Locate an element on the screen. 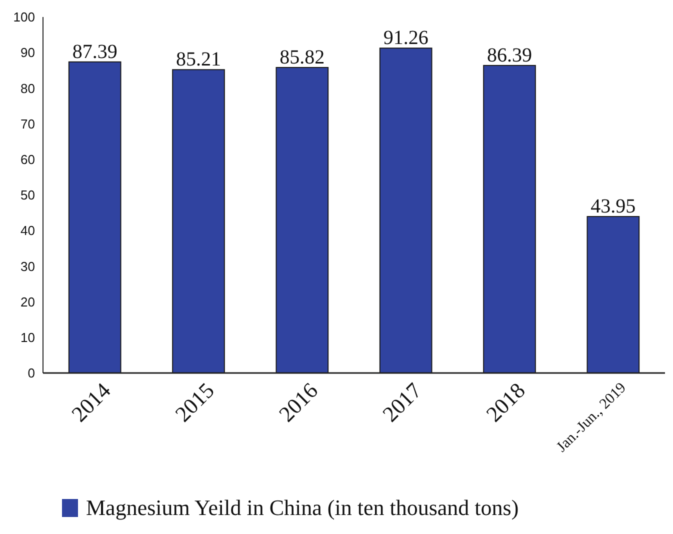 This screenshot has width=673, height=534. y-tick-label: 100 is located at coordinates (24, 17).